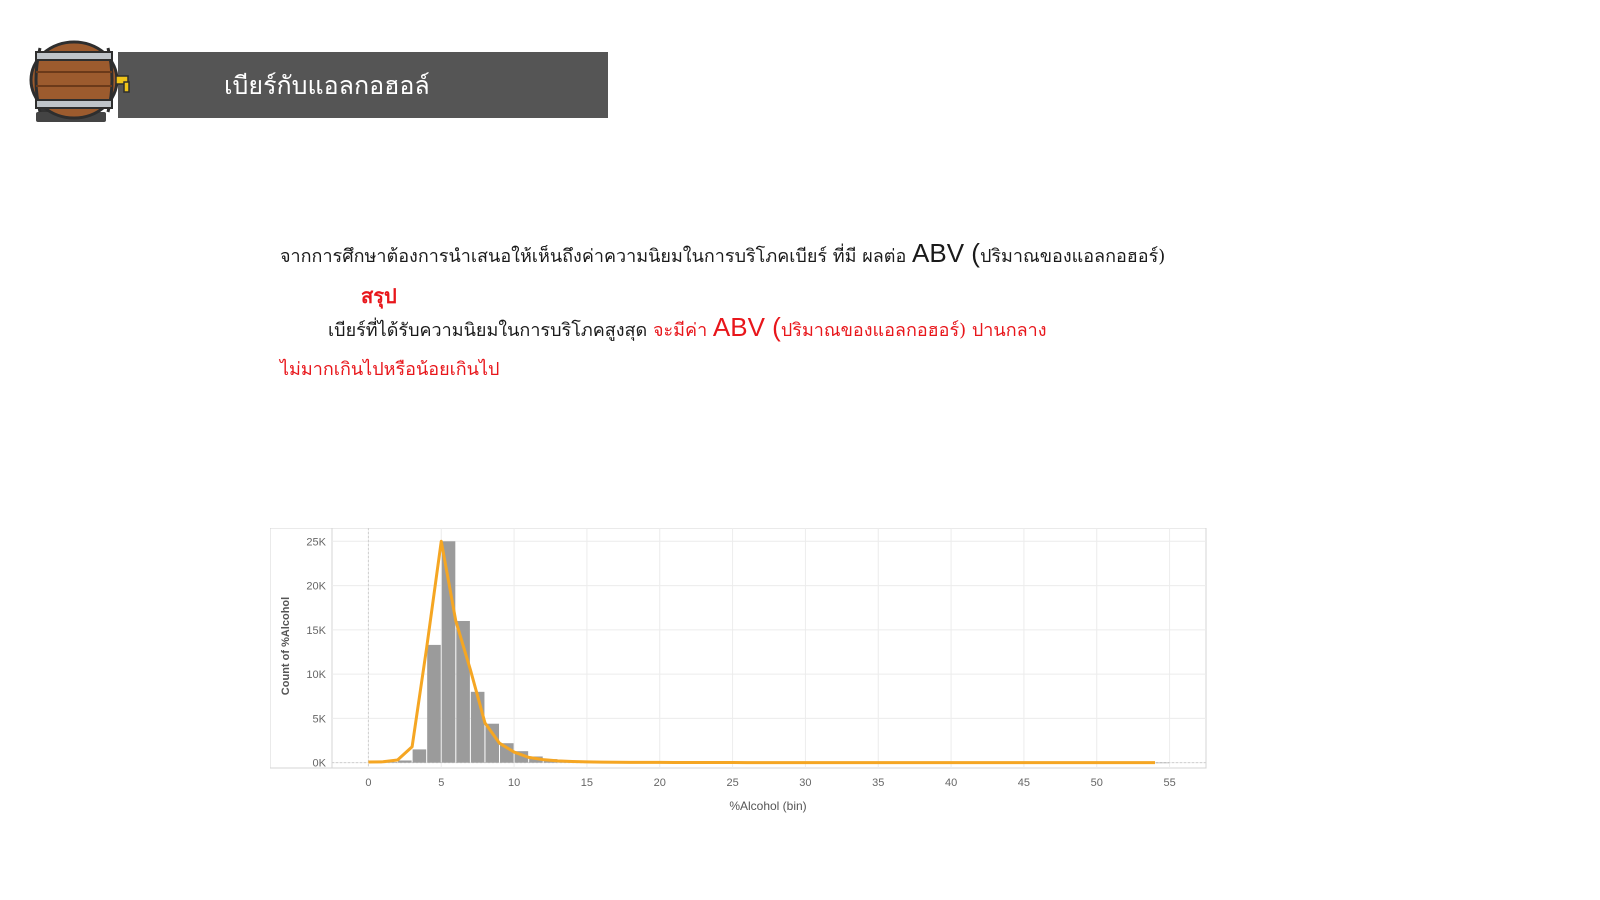  I want to click on x-tick-label: 25, so click(732, 783).